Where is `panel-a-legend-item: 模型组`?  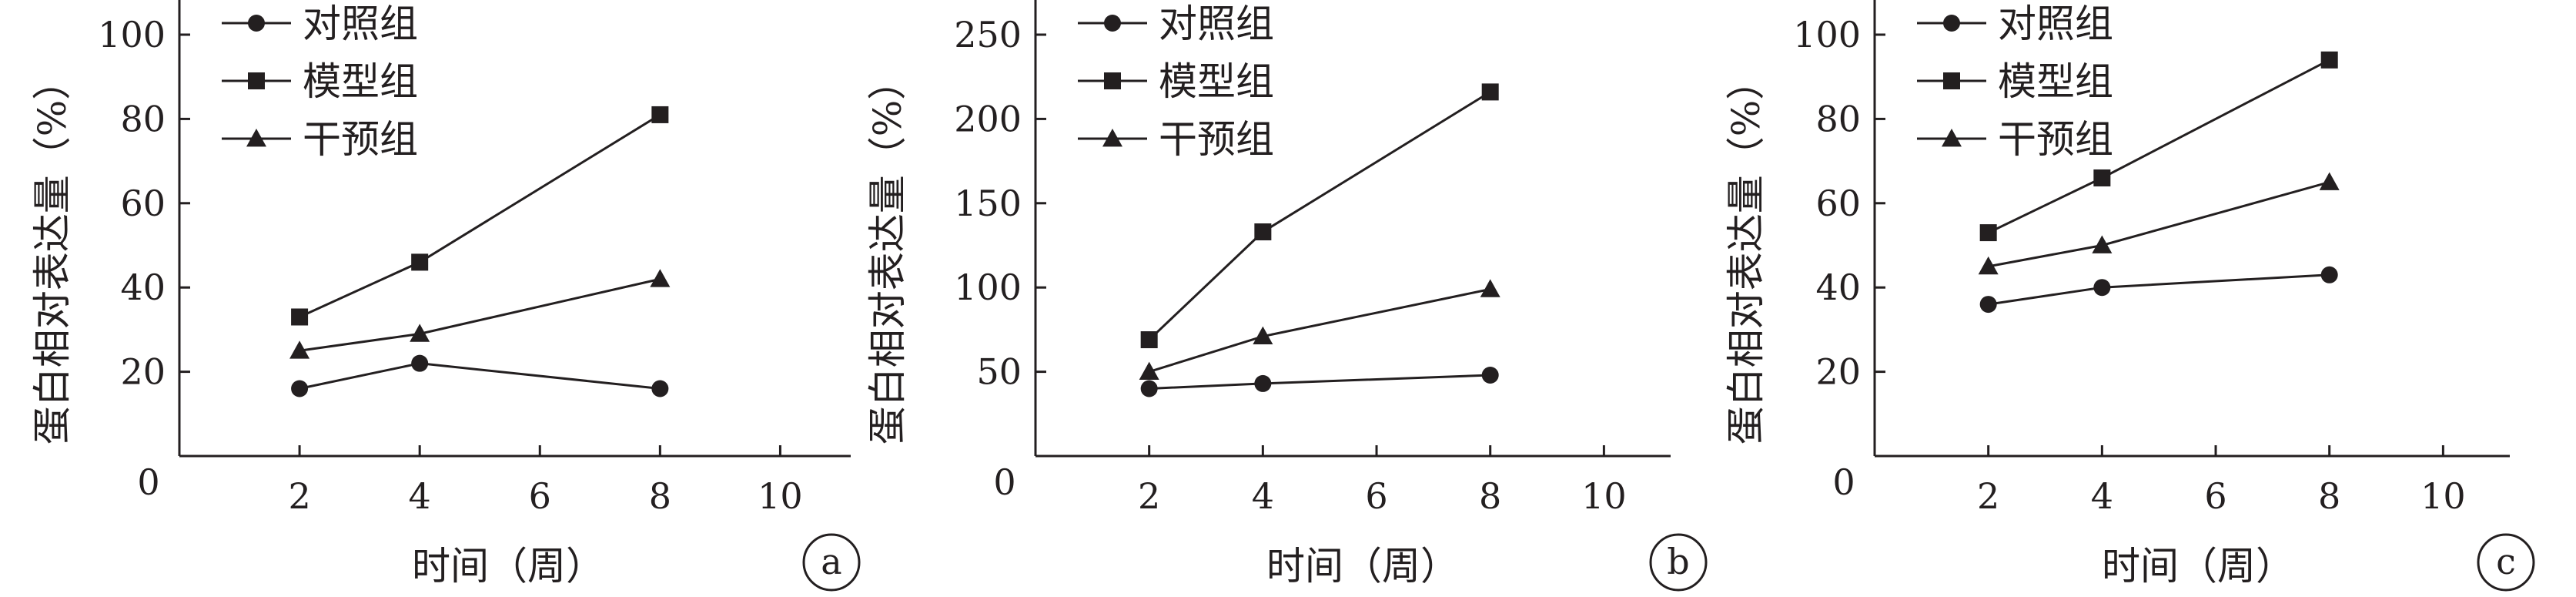
panel-a-legend-item: 模型组 is located at coordinates (320, 81).